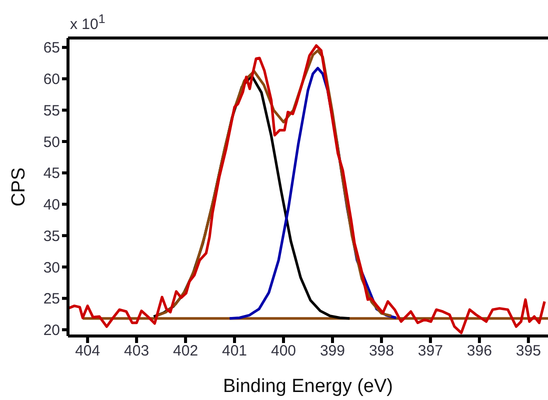 This screenshot has height=400, width=548. What do you see at coordinates (51, 236) in the screenshot?
I see `y-tick-label: 35` at bounding box center [51, 236].